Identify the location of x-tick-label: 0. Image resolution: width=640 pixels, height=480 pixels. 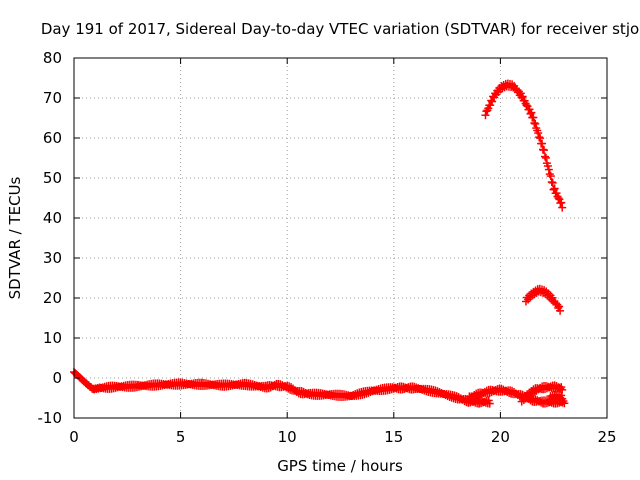
(74, 437).